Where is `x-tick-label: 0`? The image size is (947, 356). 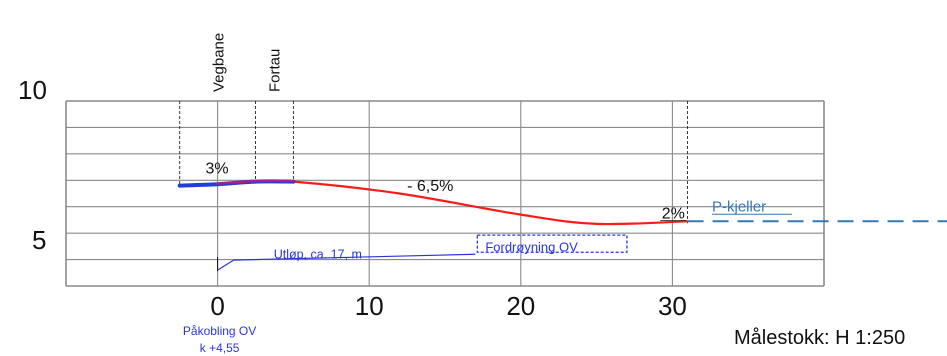
x-tick-label: 0 is located at coordinates (217, 306).